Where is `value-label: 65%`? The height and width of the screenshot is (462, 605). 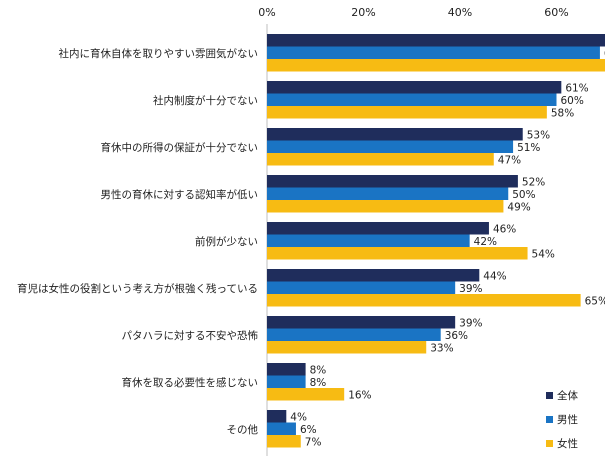
value-label: 65% is located at coordinates (595, 301).